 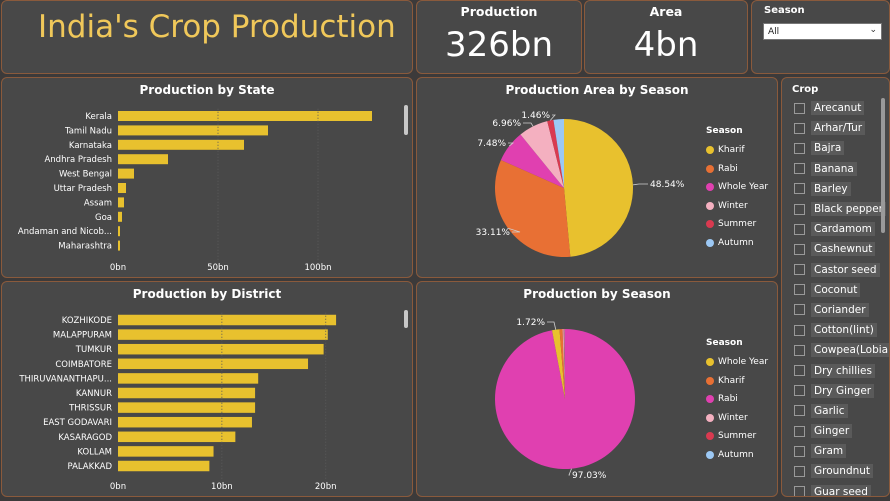 What do you see at coordinates (840, 108) in the screenshot?
I see `crop-item: Arecanut` at bounding box center [840, 108].